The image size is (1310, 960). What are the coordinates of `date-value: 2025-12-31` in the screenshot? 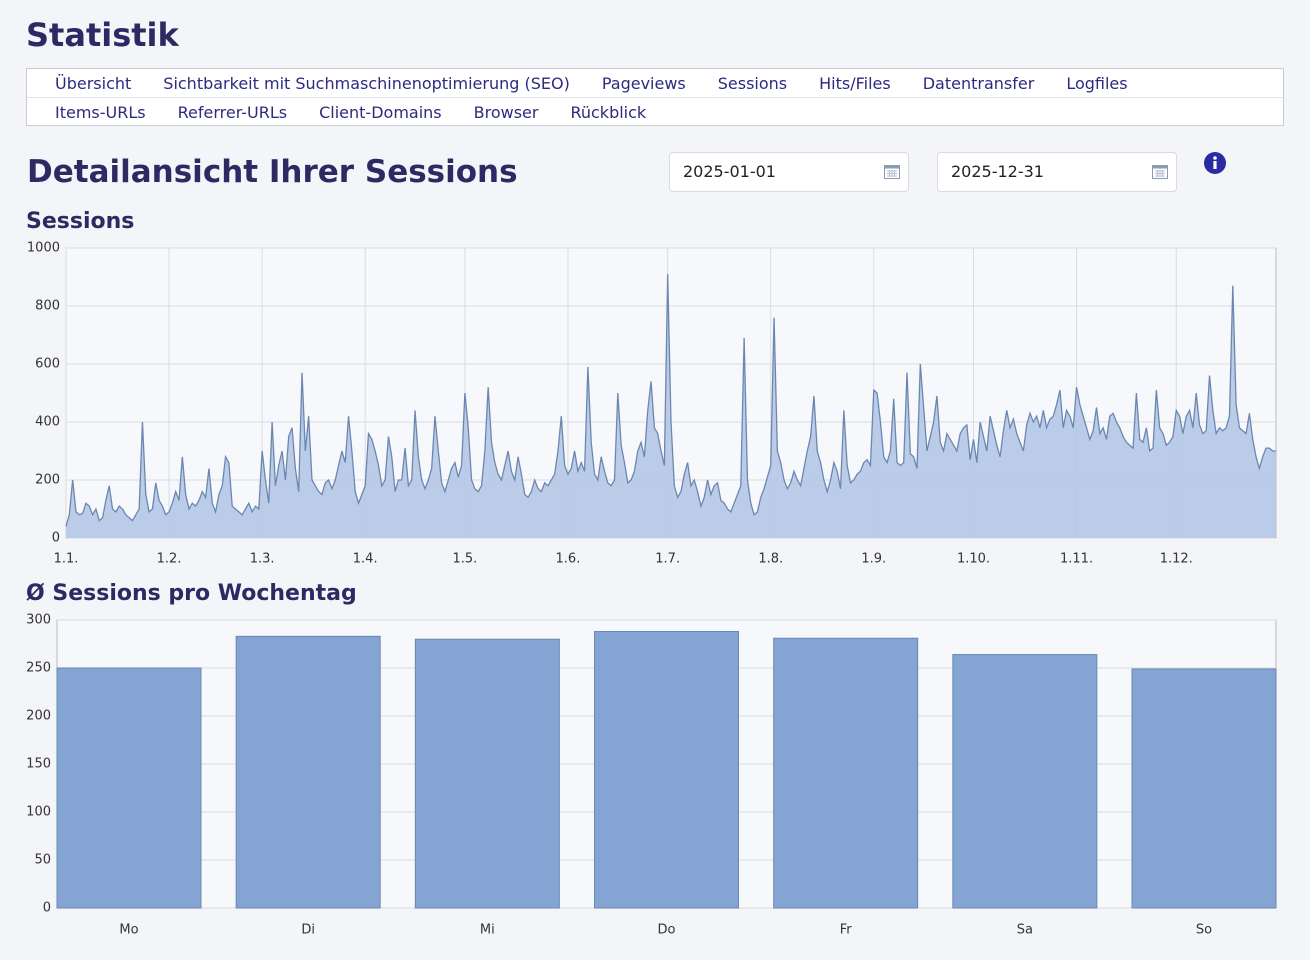 It's located at (997, 171).